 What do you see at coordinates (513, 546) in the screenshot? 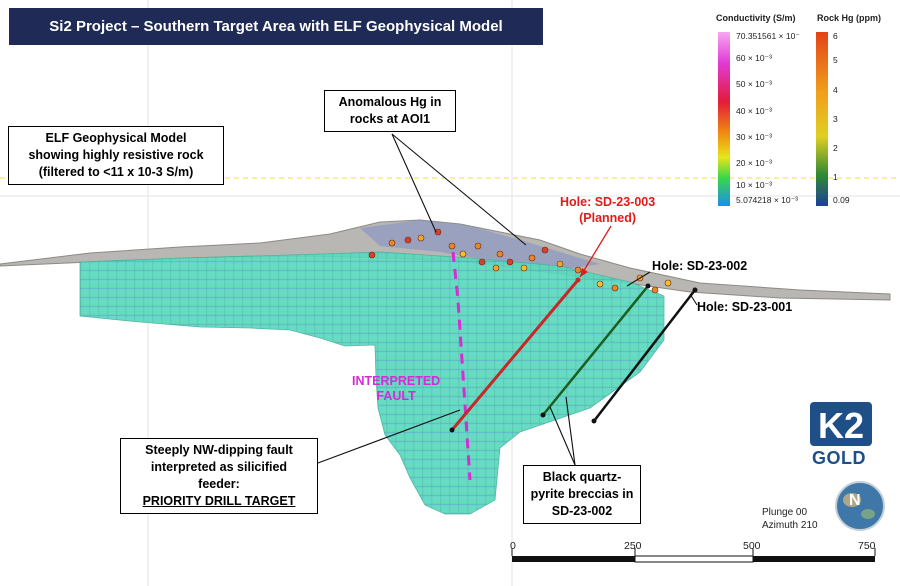
I see `scale-tick-label: 0` at bounding box center [513, 546].